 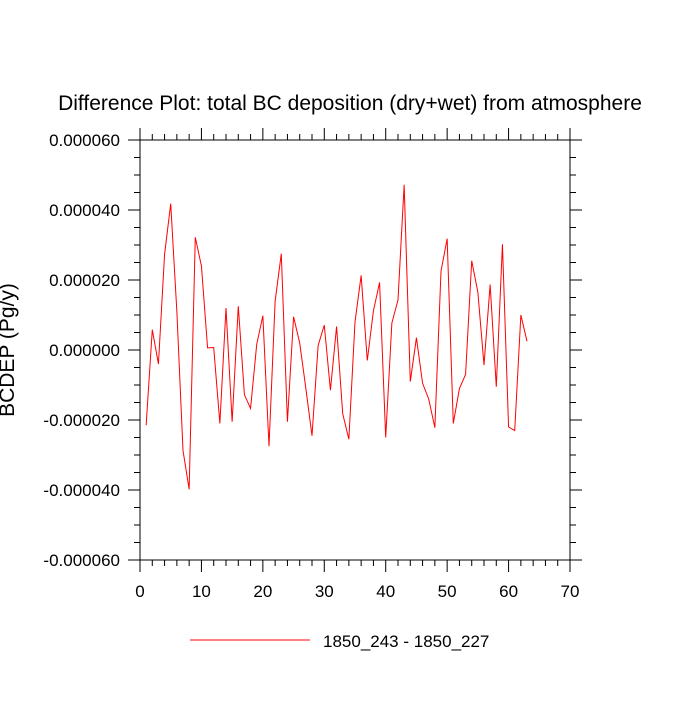 What do you see at coordinates (447, 591) in the screenshot?
I see `x-tick-label: 50` at bounding box center [447, 591].